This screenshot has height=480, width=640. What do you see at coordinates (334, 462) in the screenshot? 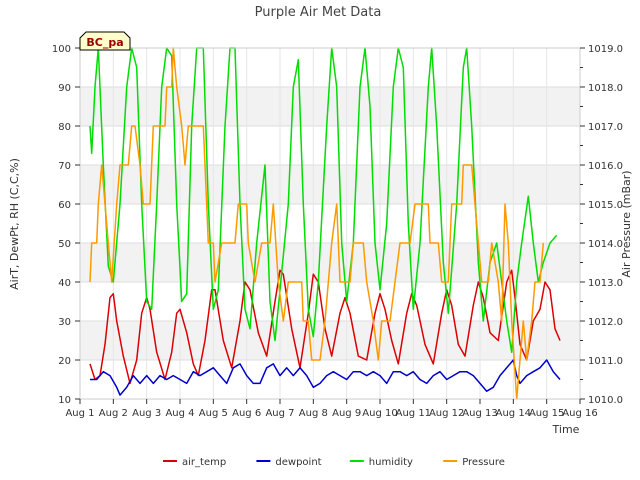
I see `legend: air_temp dewpoint humidity Pressure` at bounding box center [334, 462].